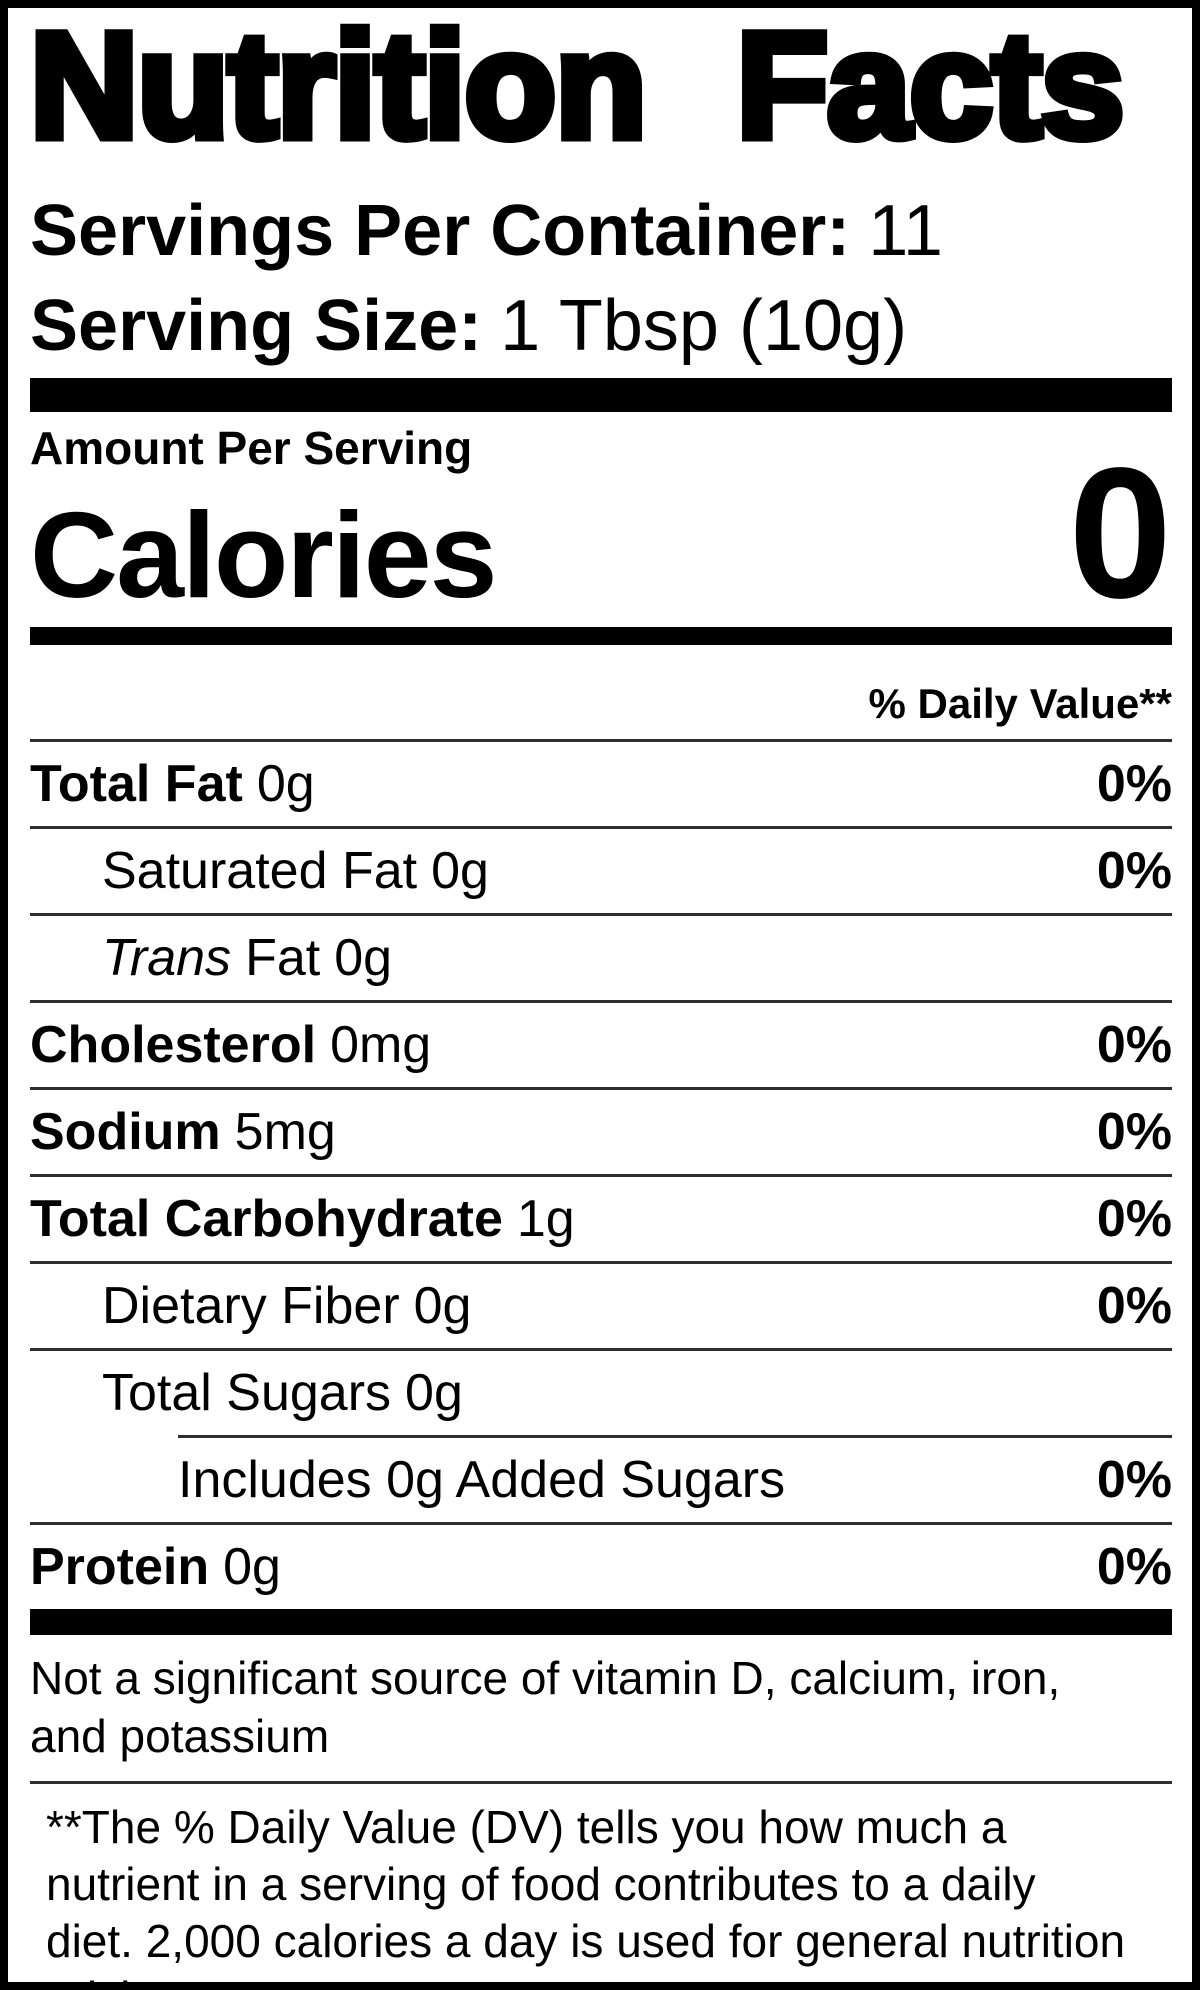  Describe the element at coordinates (266, 1219) in the screenshot. I see `row-total-carbohydrate-name: Total Carbohydrate` at that location.